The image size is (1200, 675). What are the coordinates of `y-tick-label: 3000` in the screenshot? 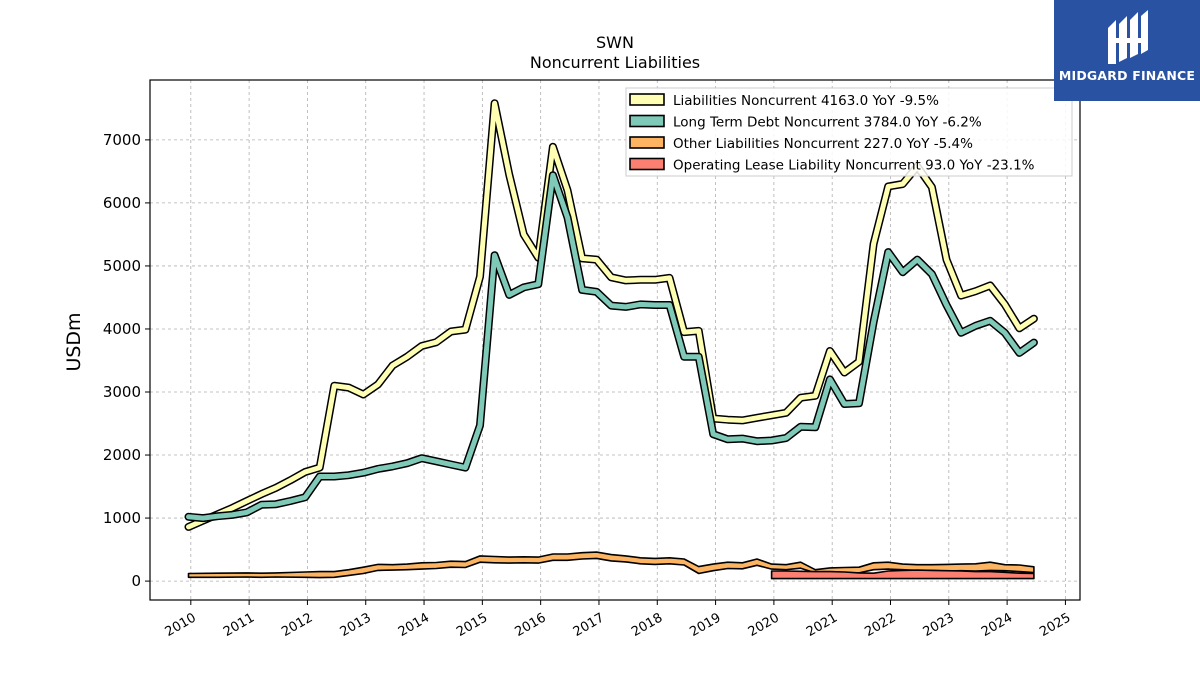 It's located at (122, 392).